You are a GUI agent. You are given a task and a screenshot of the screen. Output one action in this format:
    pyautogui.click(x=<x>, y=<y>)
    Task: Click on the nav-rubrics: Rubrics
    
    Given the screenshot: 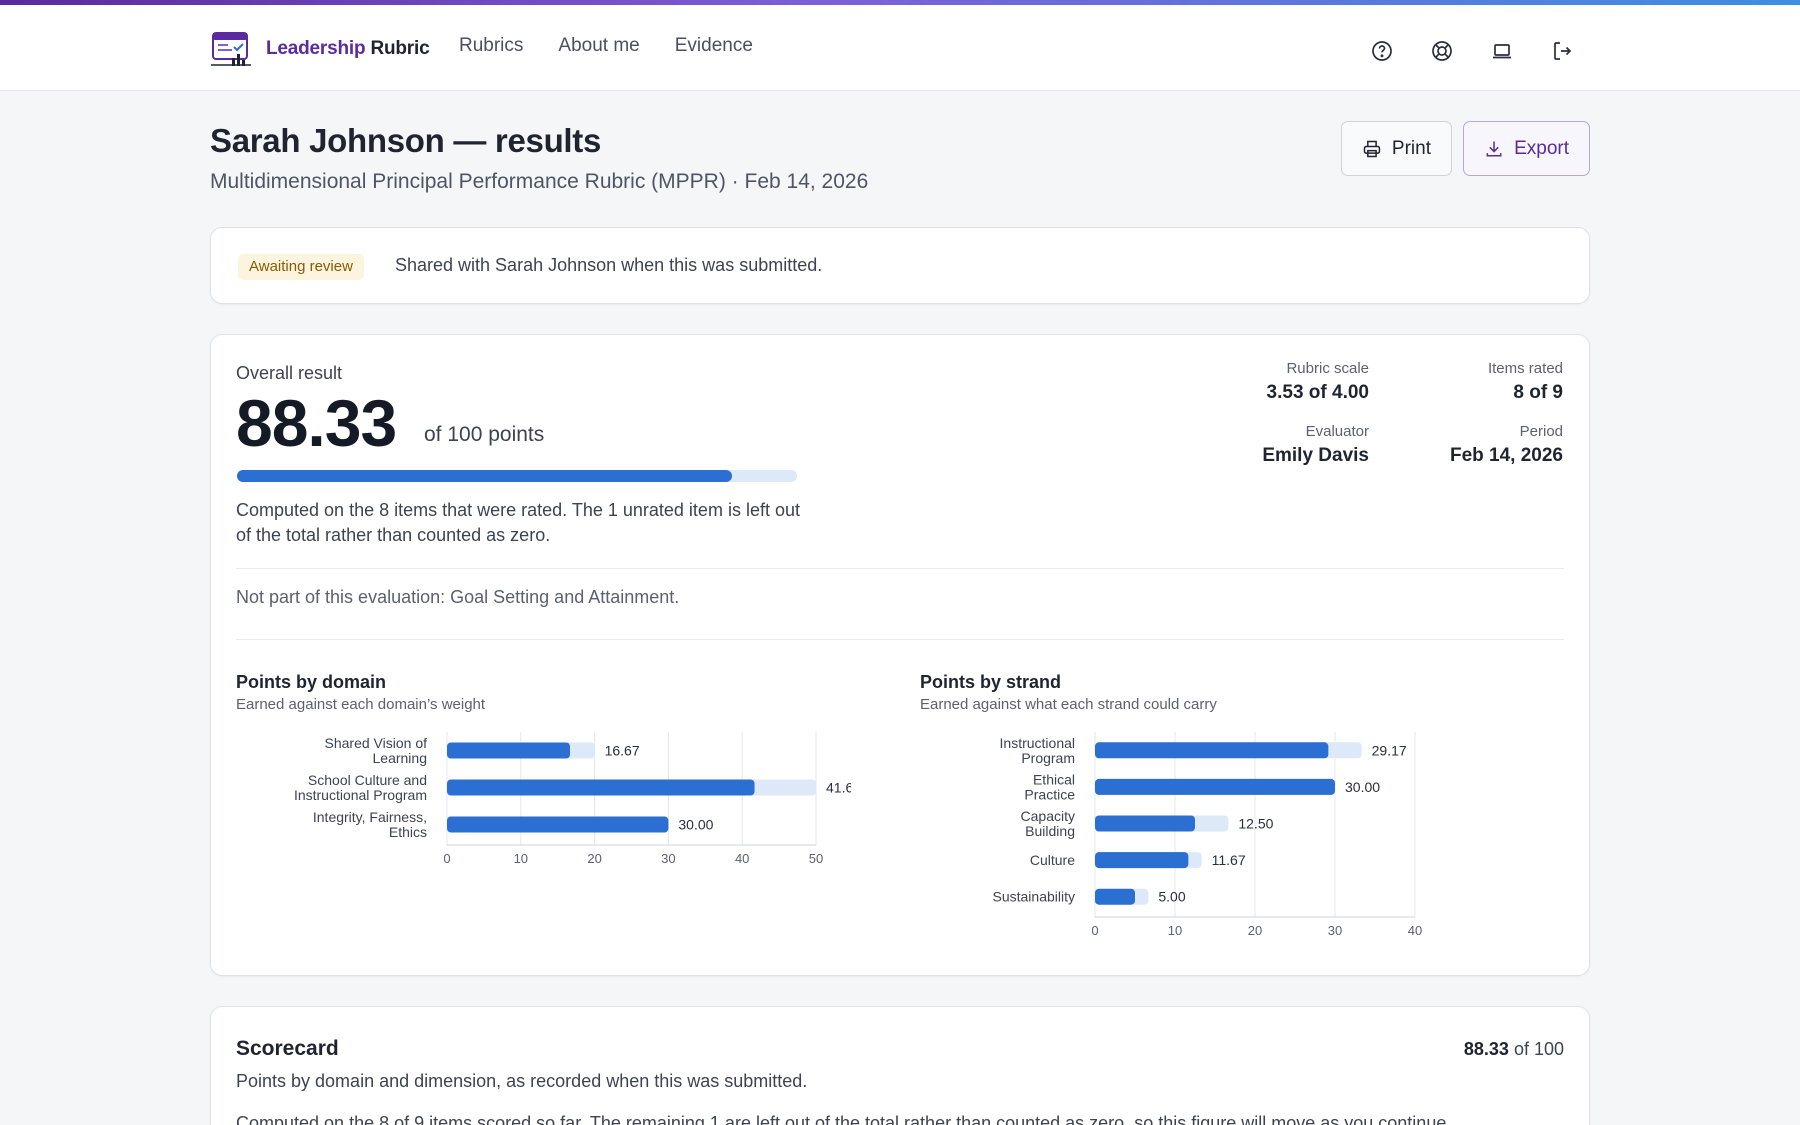 What is the action you would take?
    pyautogui.click(x=491, y=45)
    